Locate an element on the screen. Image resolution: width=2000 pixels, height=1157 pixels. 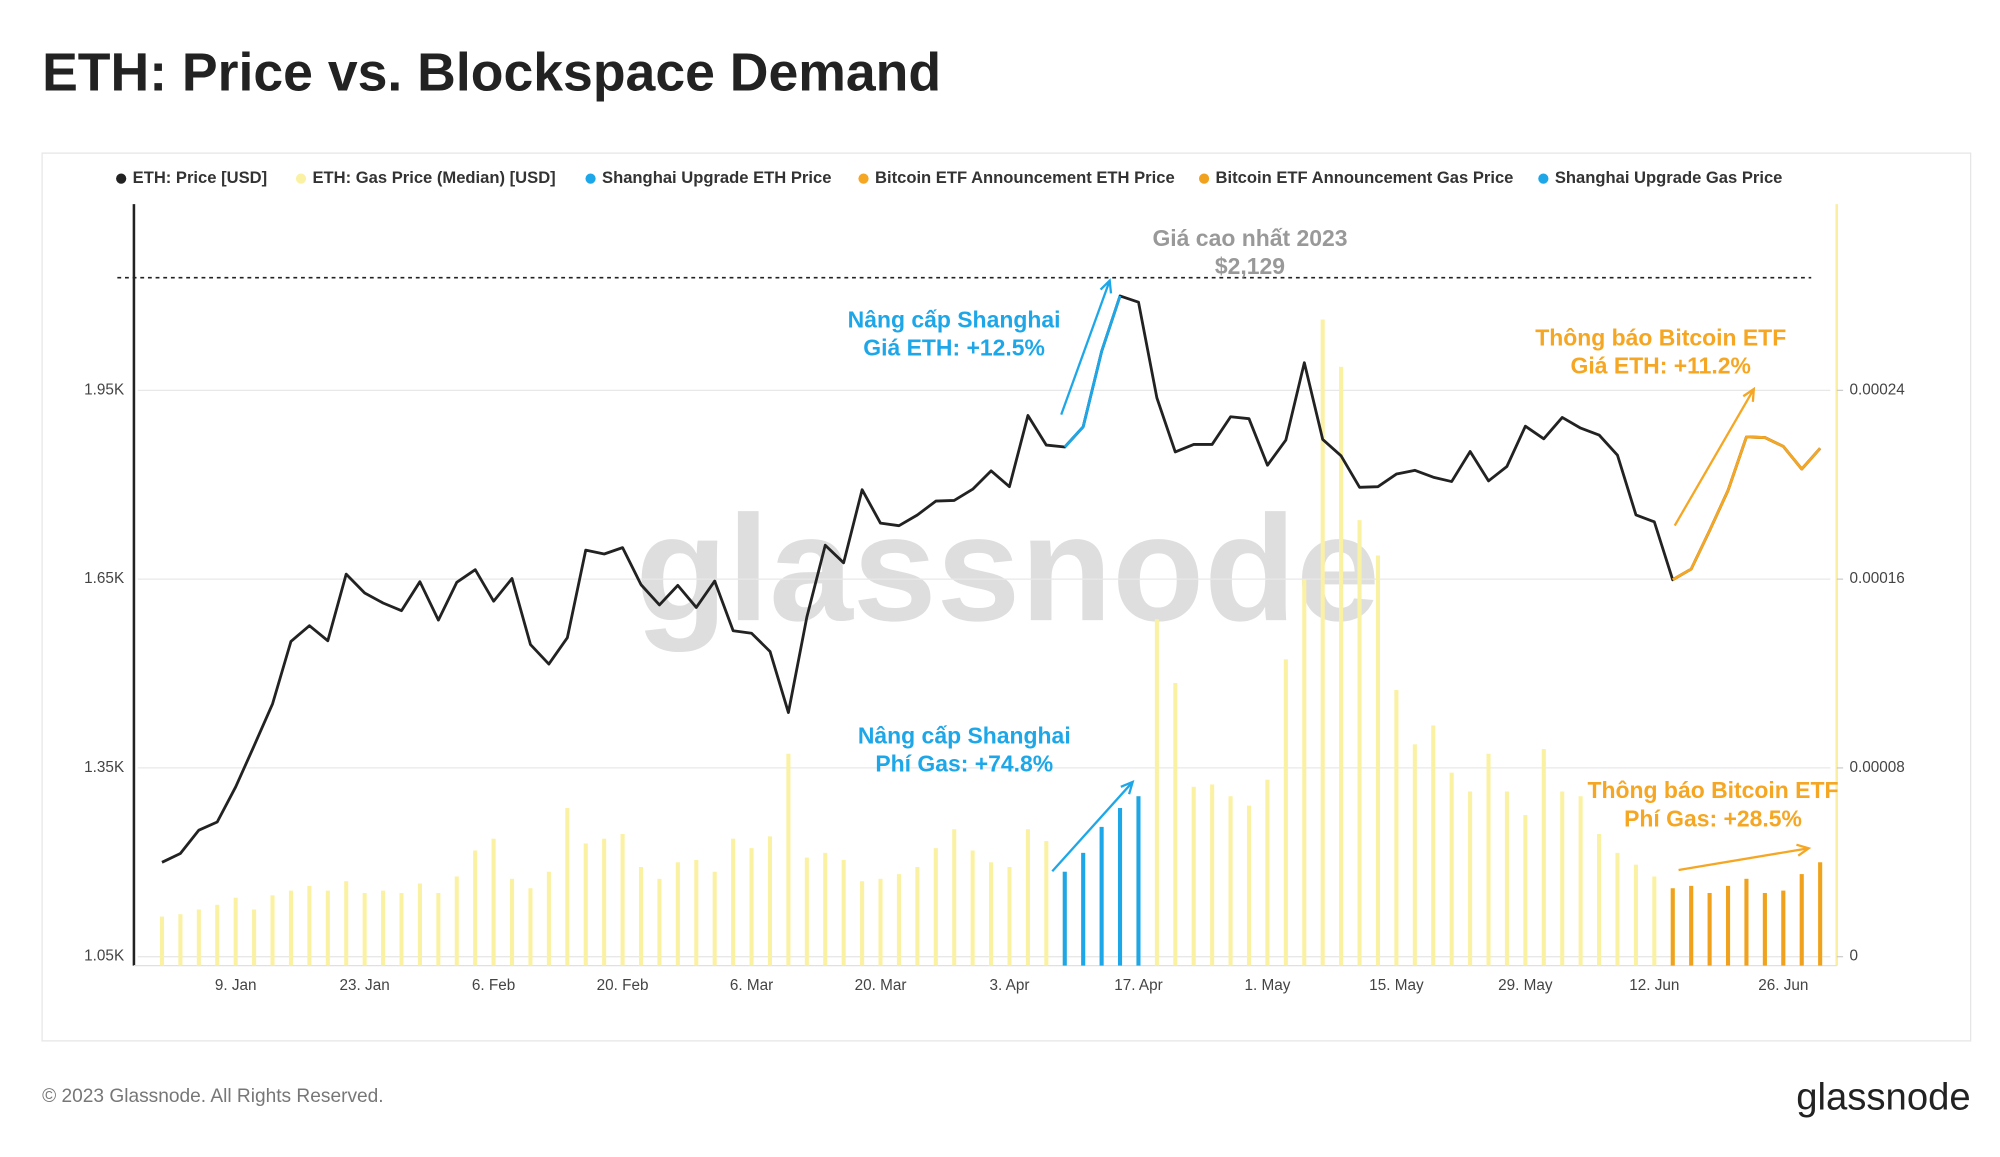
y2-tick-label: 0.00016 is located at coordinates (1876, 578).